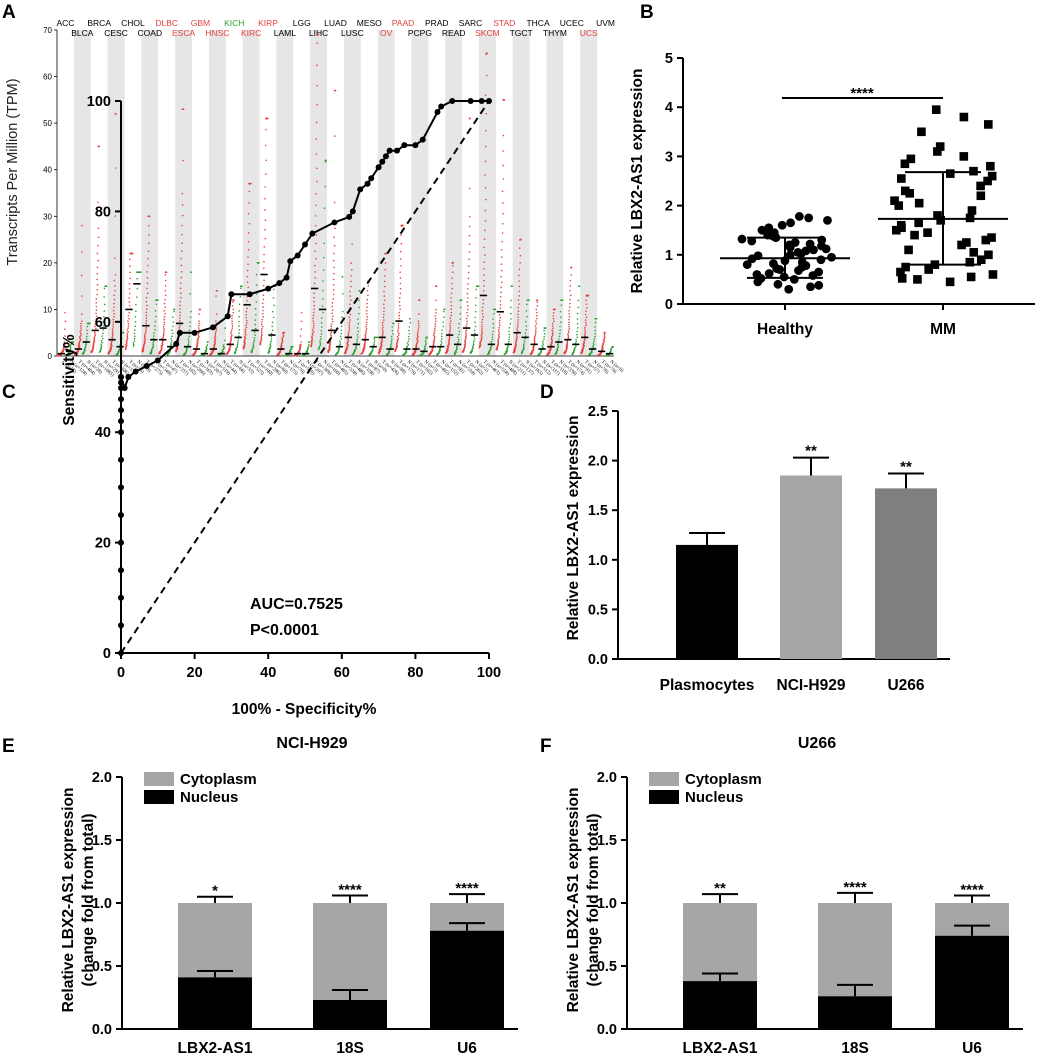 Image resolution: width=1052 pixels, height=1057 pixels. What do you see at coordinates (669, 157) in the screenshot?
I see `panel-b-y-tick-label: 3` at bounding box center [669, 157].